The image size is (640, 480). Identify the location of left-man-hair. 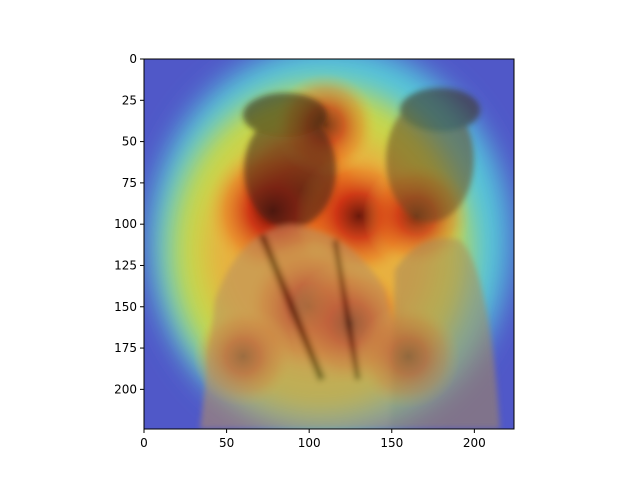
(285, 115).